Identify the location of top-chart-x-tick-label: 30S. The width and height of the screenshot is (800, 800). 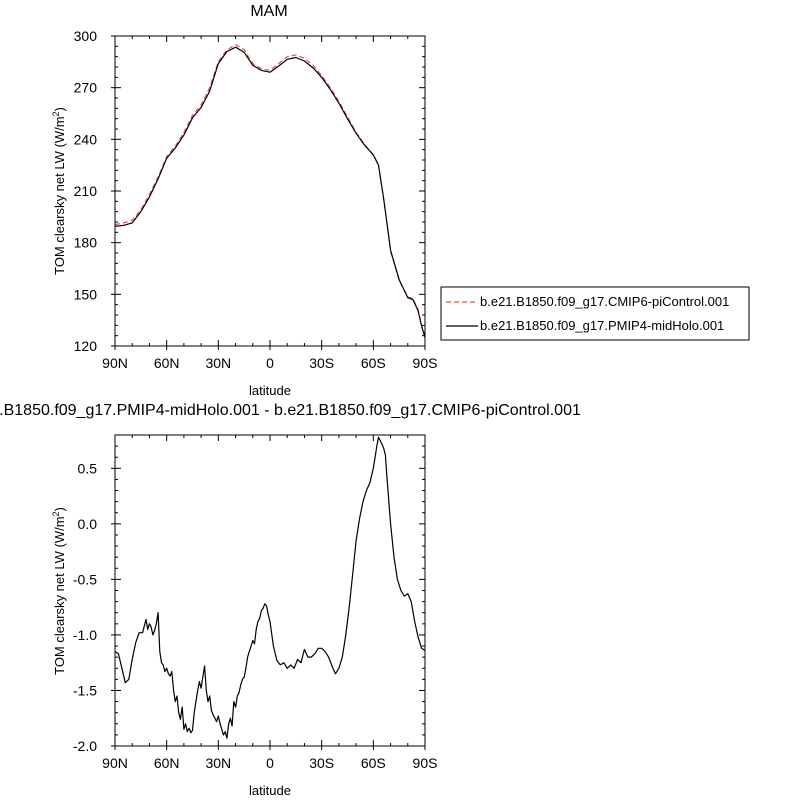
(321, 363).